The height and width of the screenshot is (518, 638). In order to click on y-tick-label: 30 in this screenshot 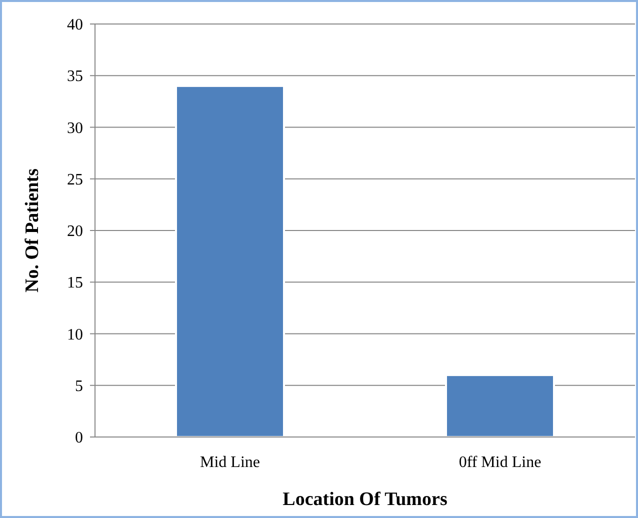, I will do `click(75, 128)`.